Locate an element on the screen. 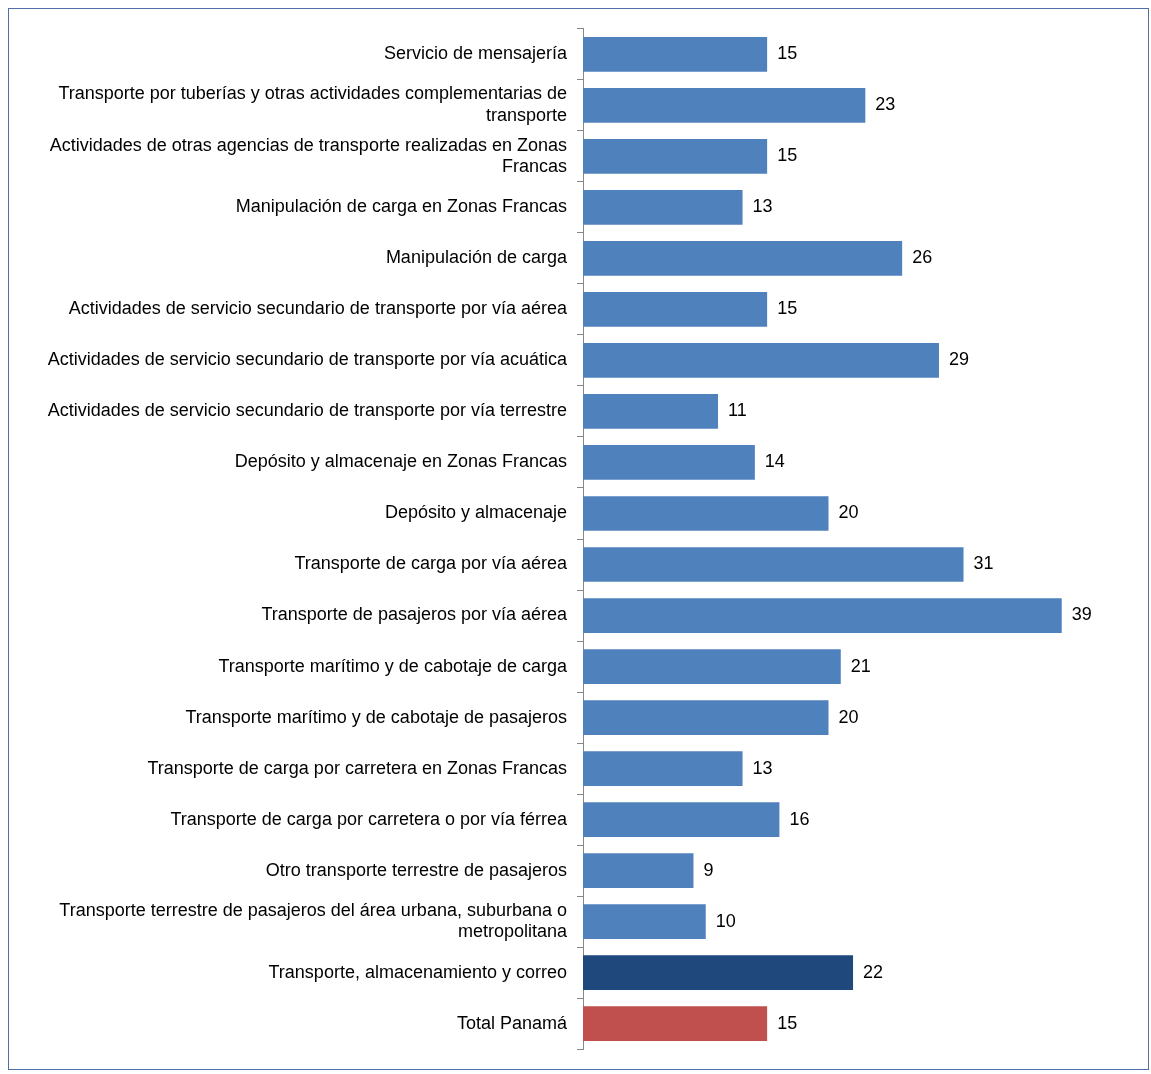  y-tick-label: Actividades de servicio secundario de transporte por vía acuática is located at coordinates (307, 359).